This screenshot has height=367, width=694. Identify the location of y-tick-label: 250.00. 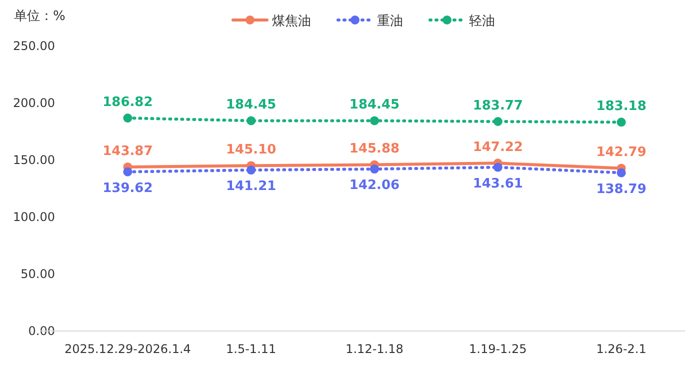
(34, 46).